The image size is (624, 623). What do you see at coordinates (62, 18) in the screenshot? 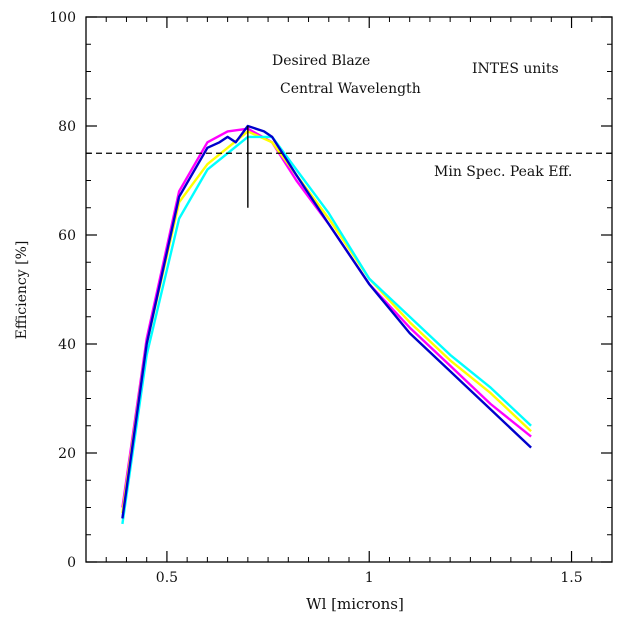
I see `y-tick-label: 100` at bounding box center [62, 18].